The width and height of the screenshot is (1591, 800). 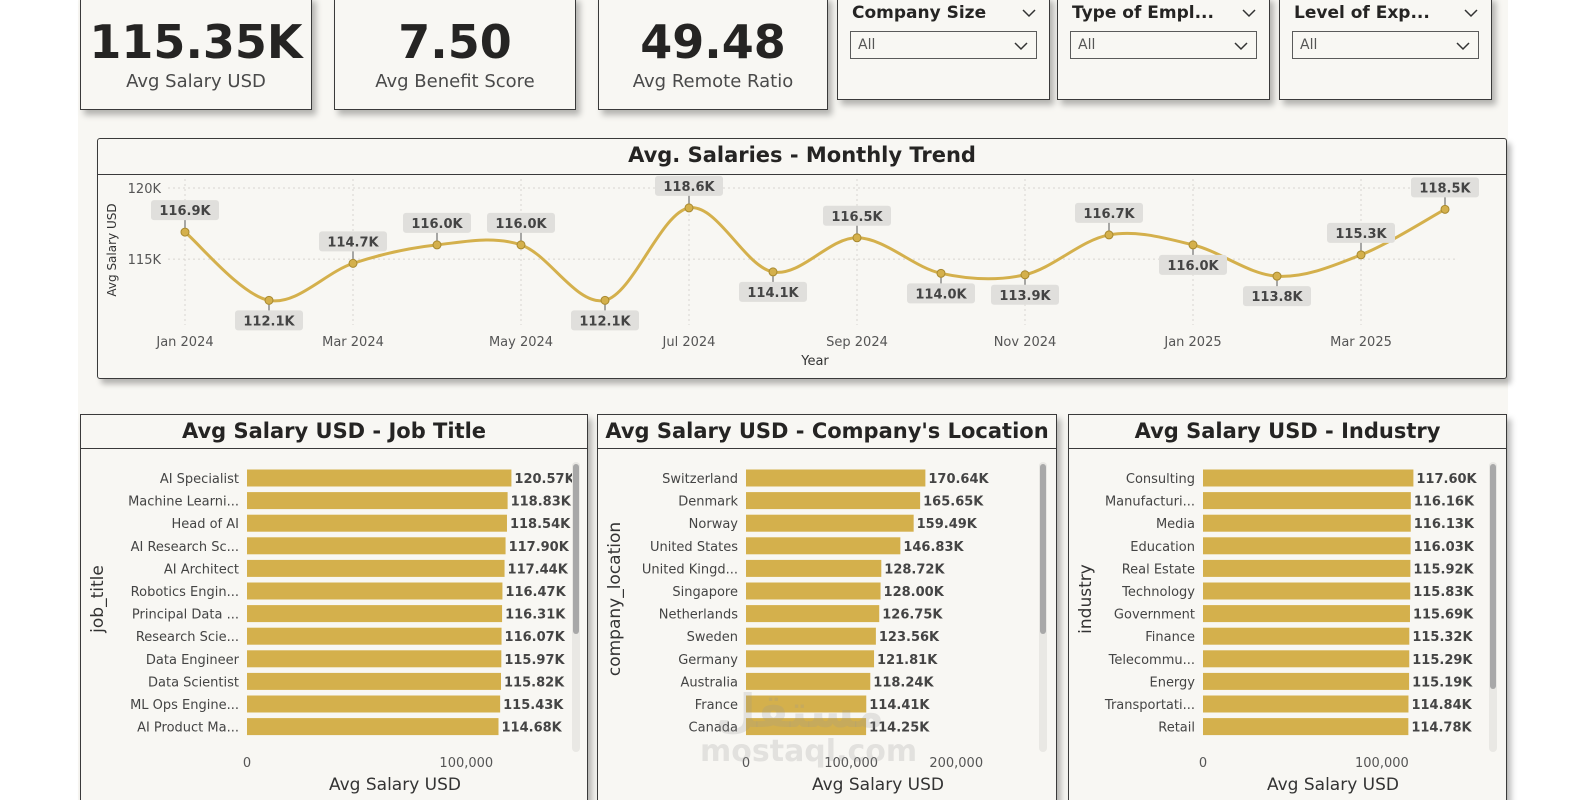 I want to click on kpi-value: 115.35K, so click(x=196, y=42).